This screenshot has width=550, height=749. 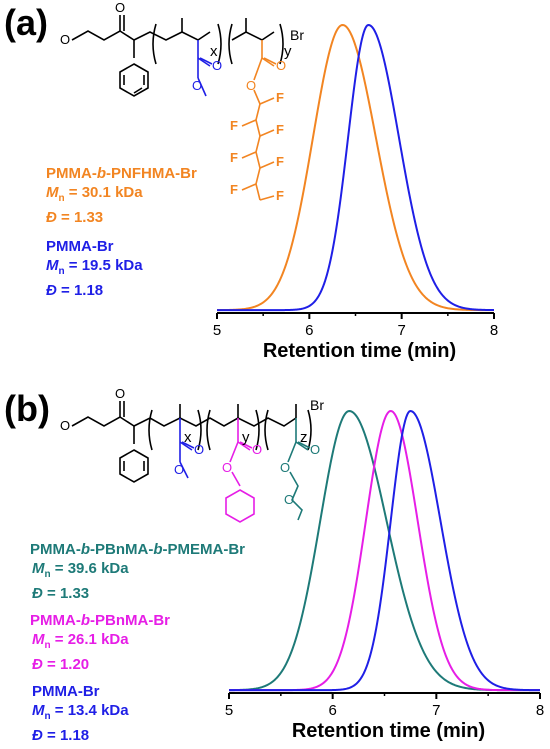 What do you see at coordinates (217, 330) in the screenshot?
I see `chart-a-tick-label-5: 5` at bounding box center [217, 330].